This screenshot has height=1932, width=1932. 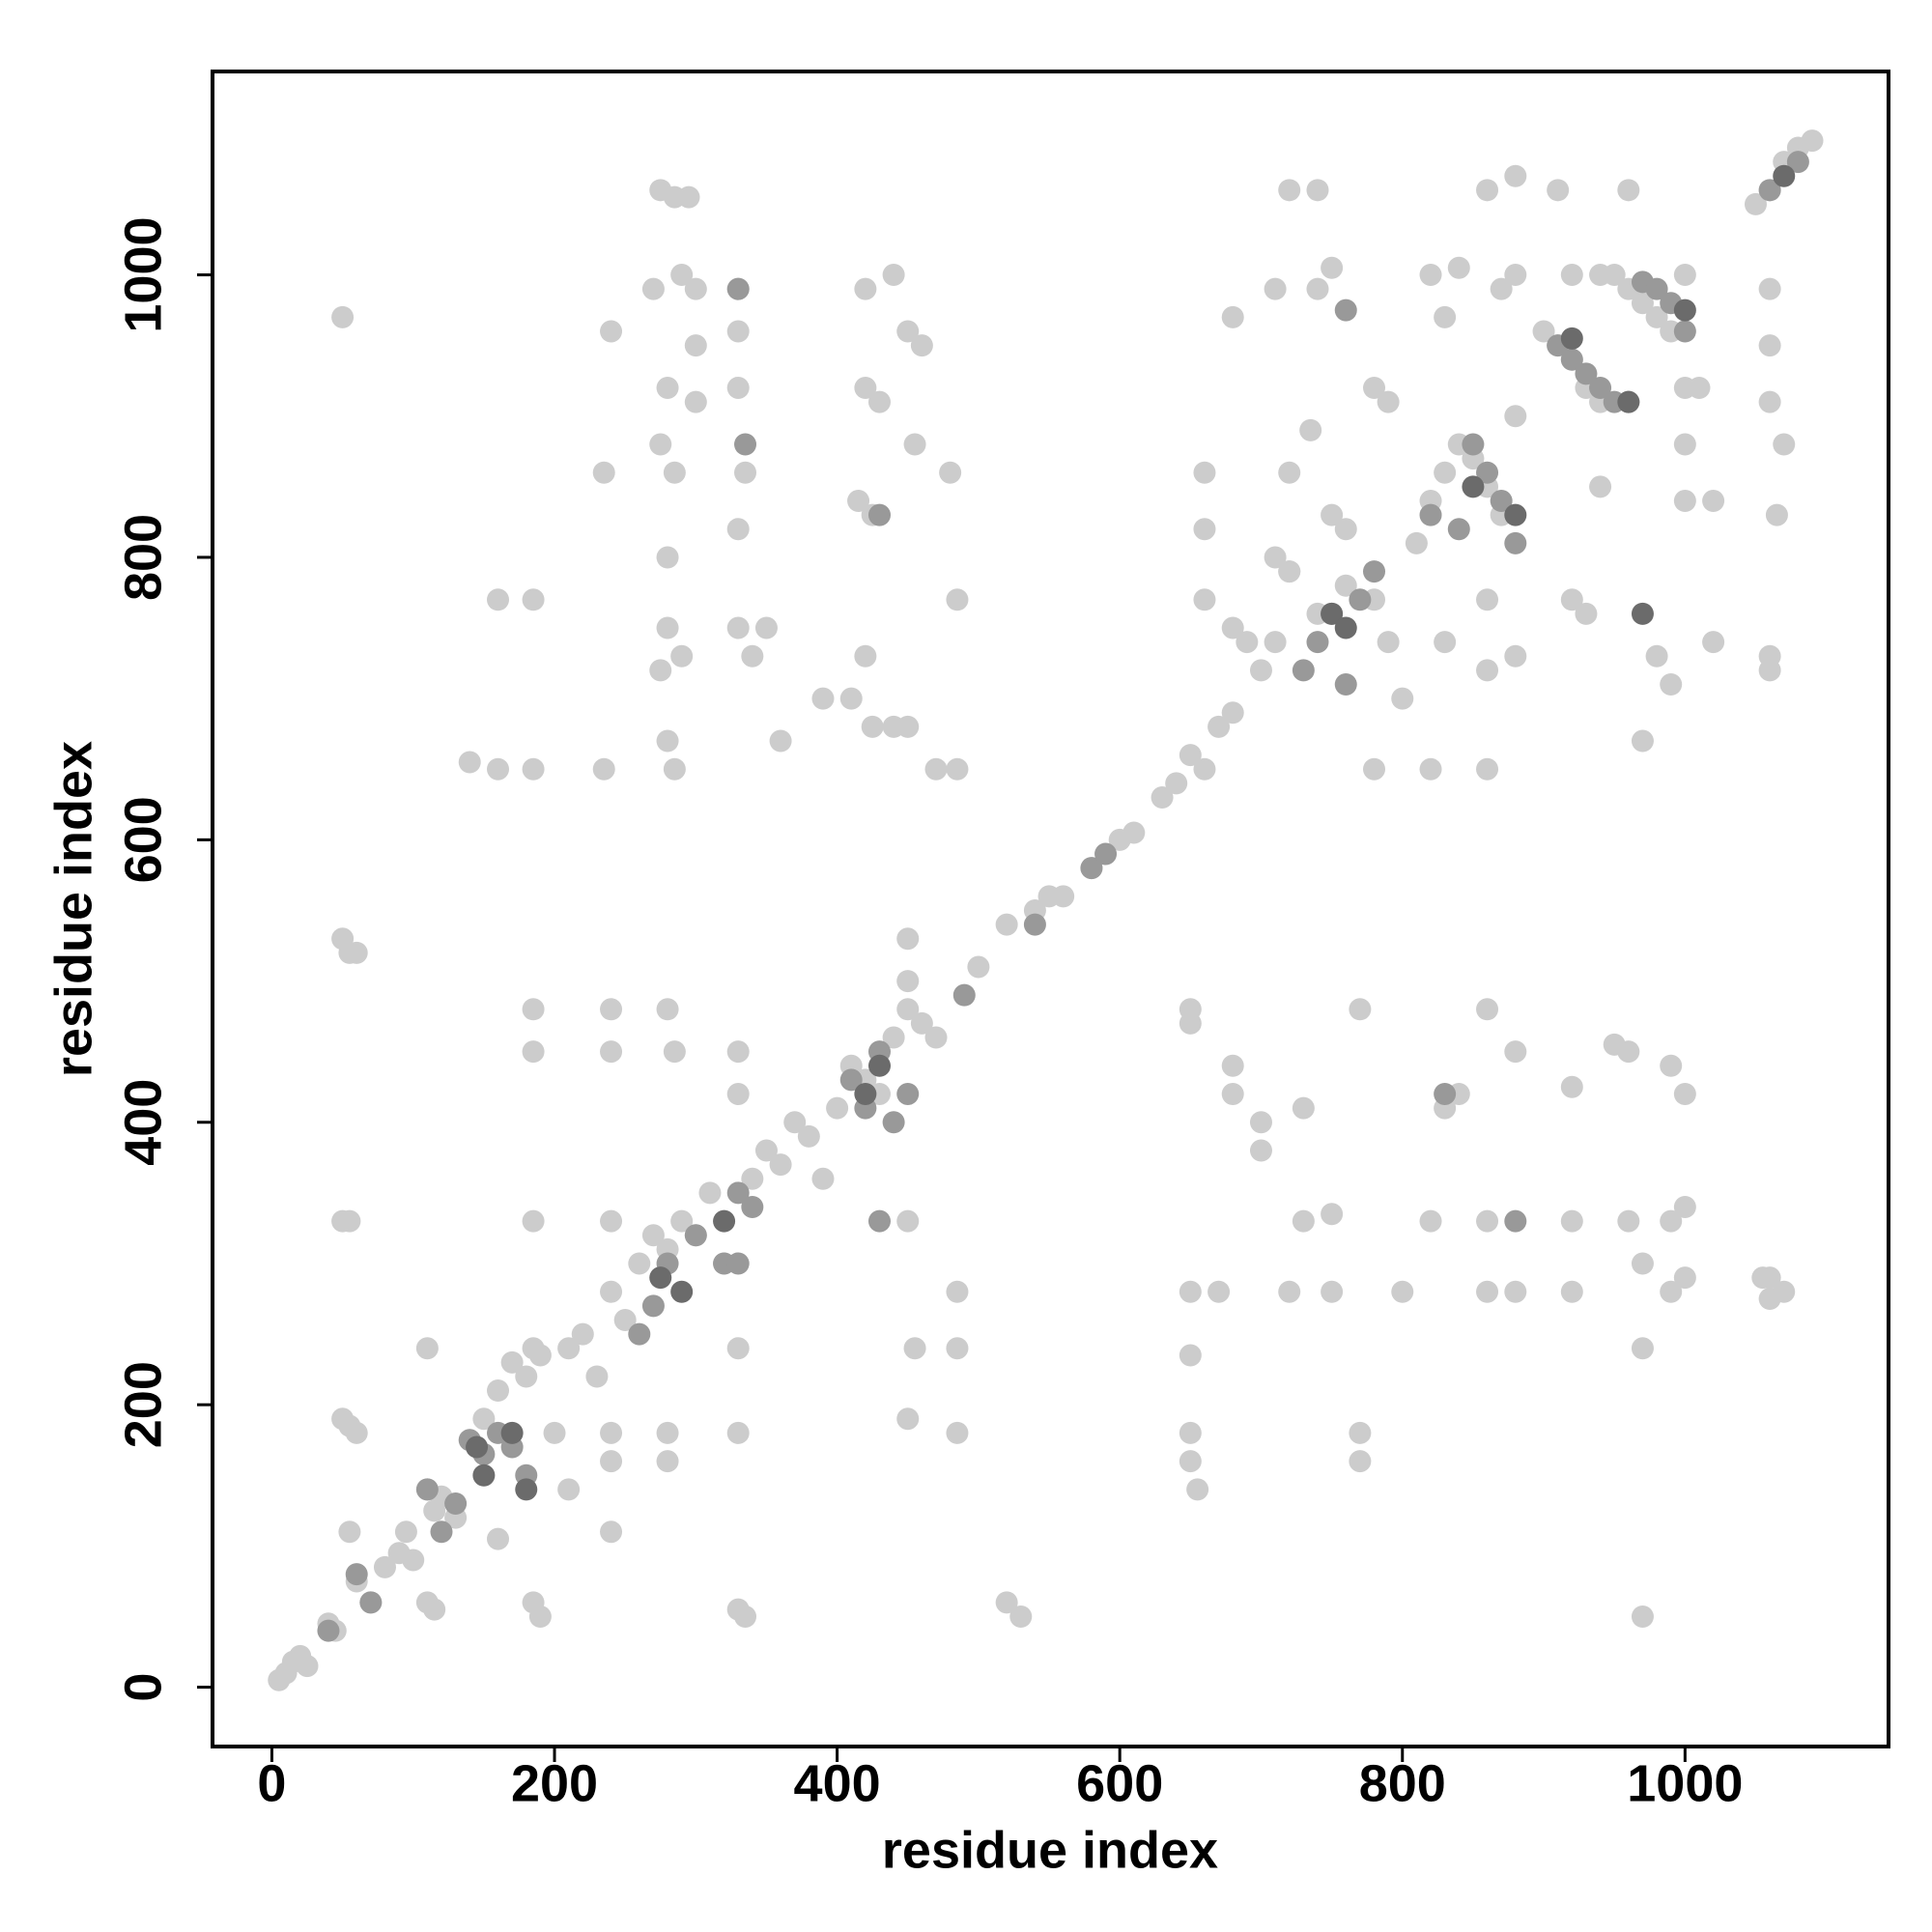 I want to click on x-tick-label: 400, so click(x=837, y=1783).